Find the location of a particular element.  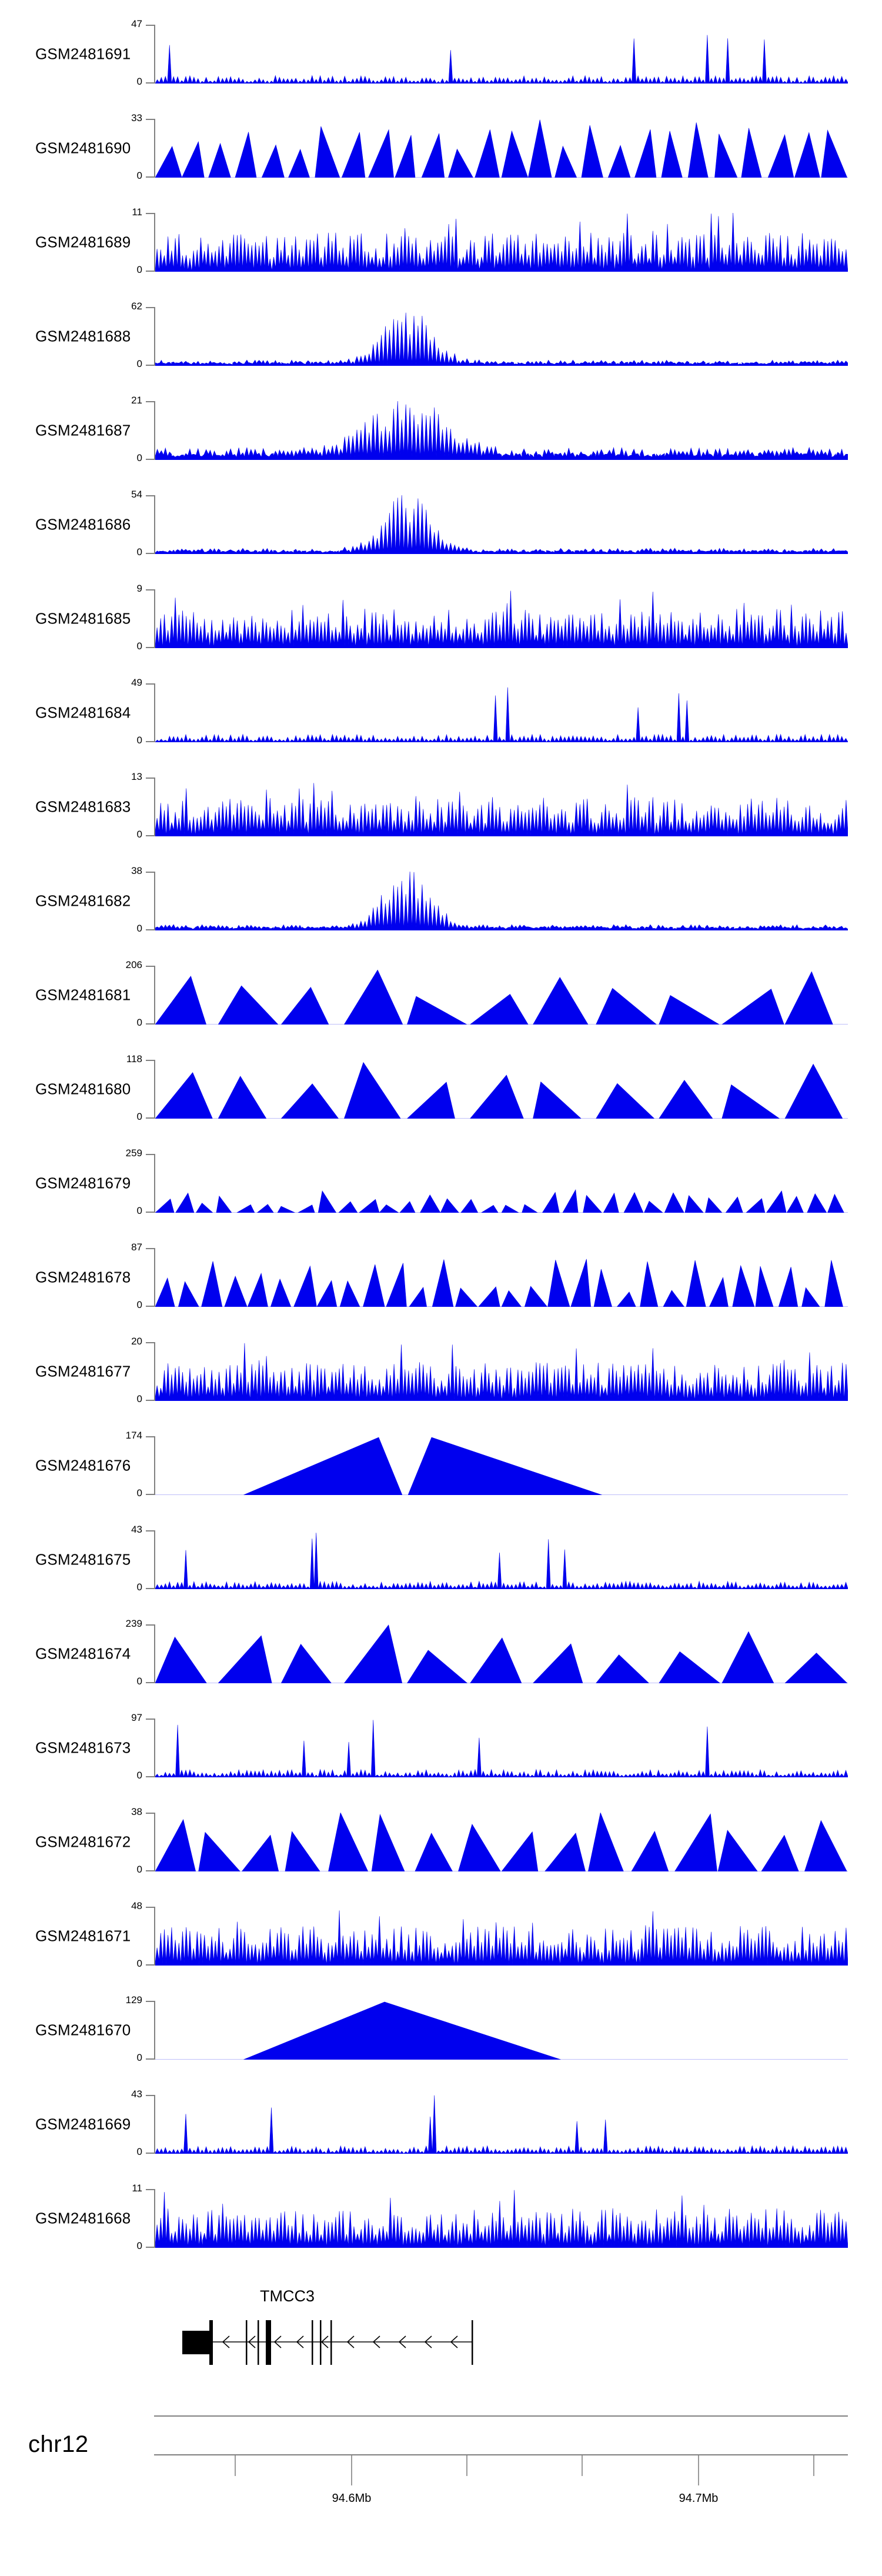

coverage-track: GSM2481674 239 0 is located at coordinates (441, 1654).